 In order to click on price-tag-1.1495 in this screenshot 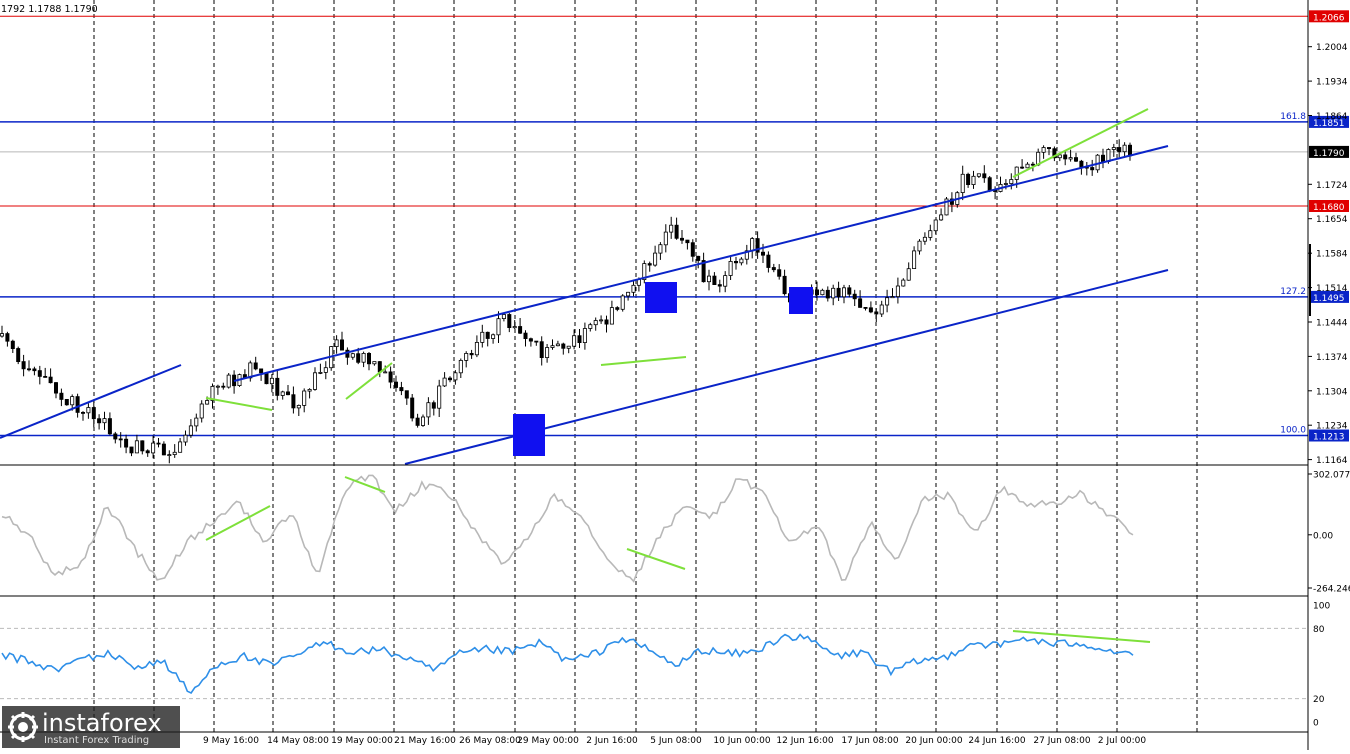, I will do `click(1329, 296)`.